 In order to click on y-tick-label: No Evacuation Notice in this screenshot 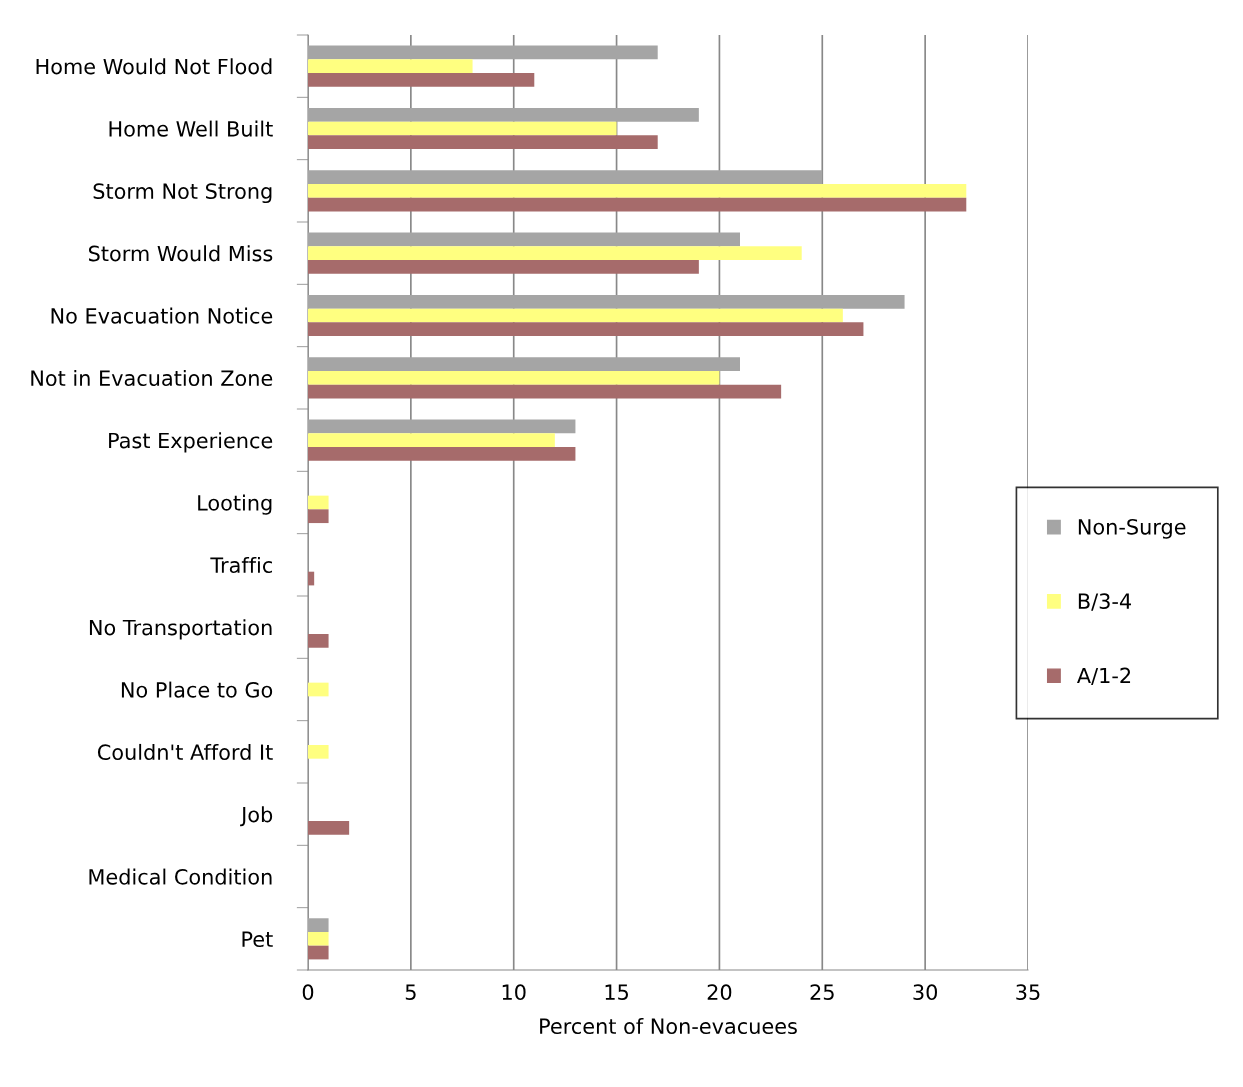, I will do `click(162, 315)`.